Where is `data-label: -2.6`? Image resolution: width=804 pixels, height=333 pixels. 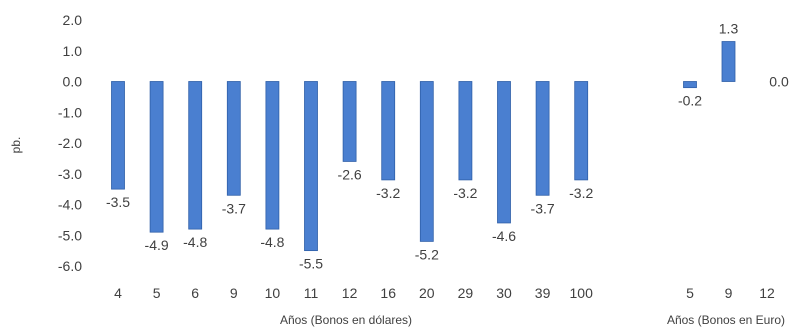
data-label: -2.6 is located at coordinates (350, 174).